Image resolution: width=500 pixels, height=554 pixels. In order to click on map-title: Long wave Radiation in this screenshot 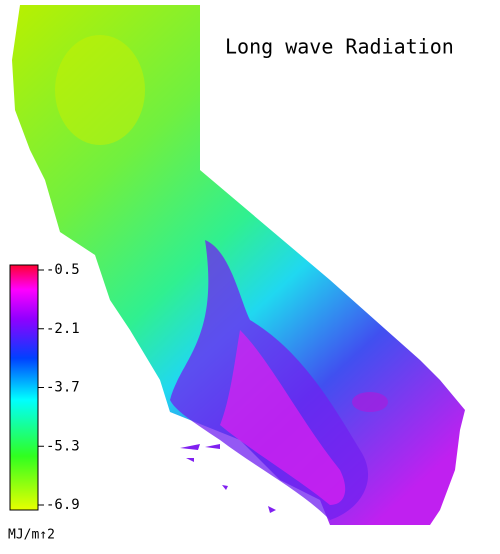, I will do `click(339, 47)`.